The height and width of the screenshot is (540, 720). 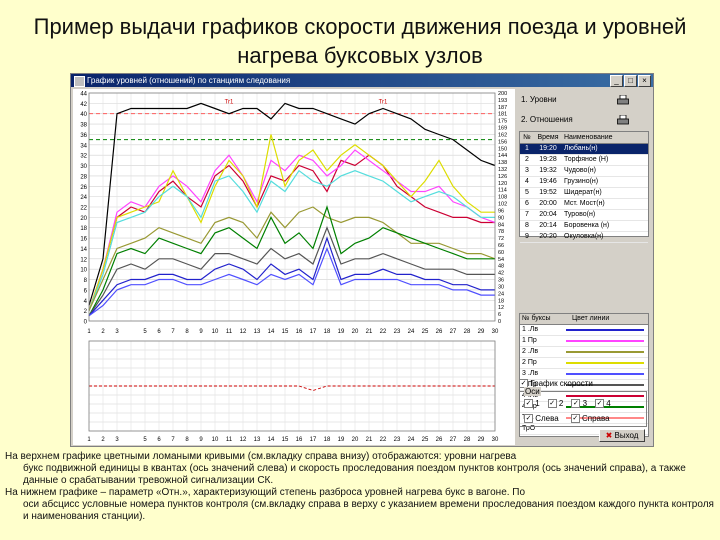 What do you see at coordinates (527, 203) in the screenshot?
I see `cell-num: 6` at bounding box center [527, 203].